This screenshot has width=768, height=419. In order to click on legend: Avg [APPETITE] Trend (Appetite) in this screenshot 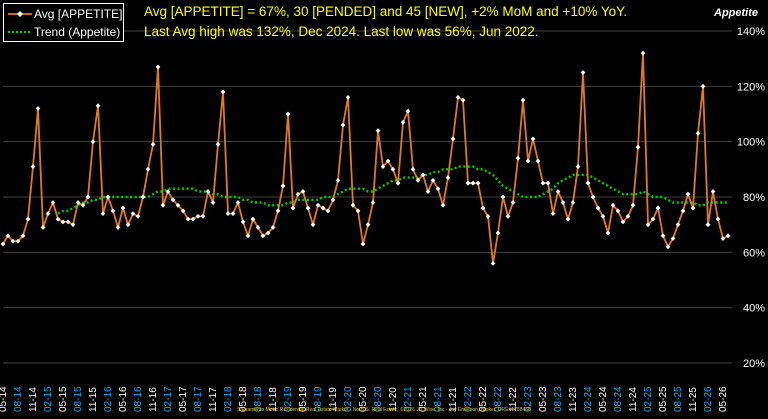, I will do `click(63, 22)`.